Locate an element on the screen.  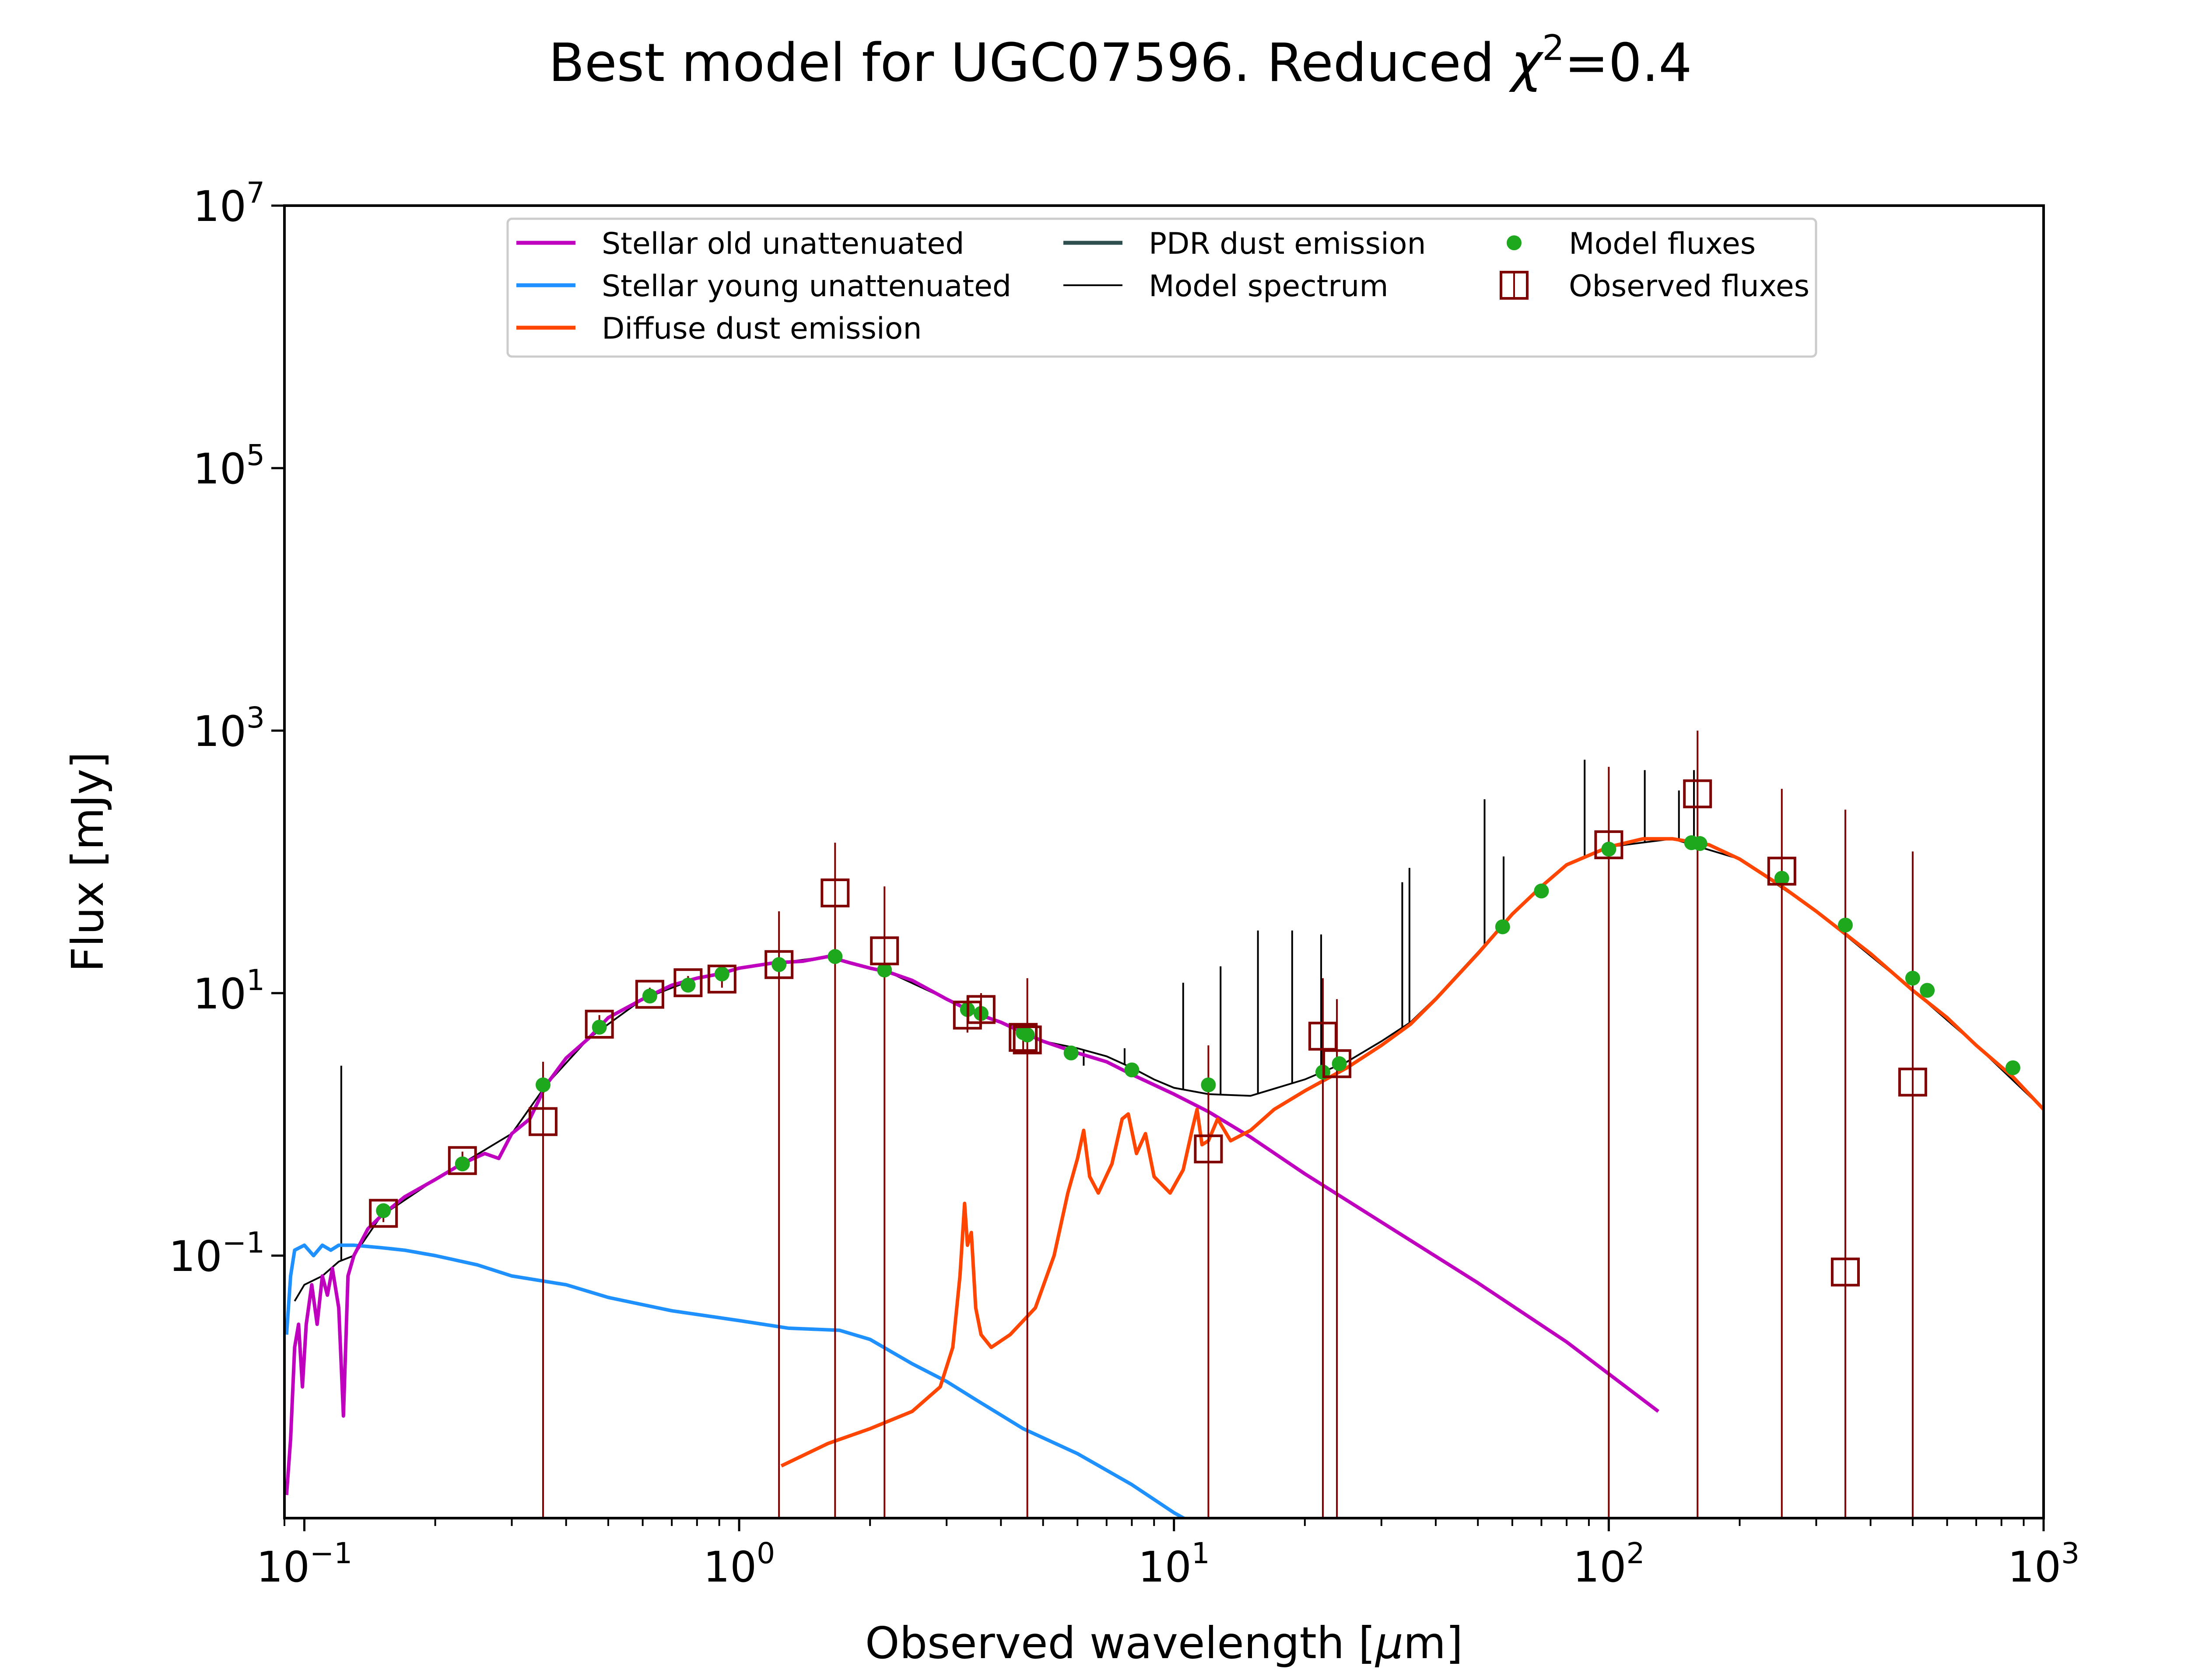
x-tick-label: 10⁻¹ is located at coordinates (304, 1564).